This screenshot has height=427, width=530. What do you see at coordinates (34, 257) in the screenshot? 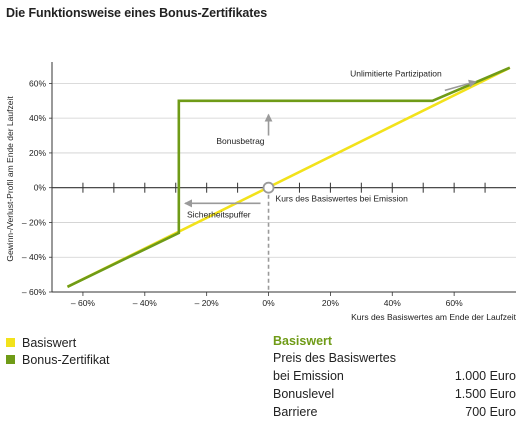
I see `y-tick-label: – 40%` at bounding box center [34, 257].